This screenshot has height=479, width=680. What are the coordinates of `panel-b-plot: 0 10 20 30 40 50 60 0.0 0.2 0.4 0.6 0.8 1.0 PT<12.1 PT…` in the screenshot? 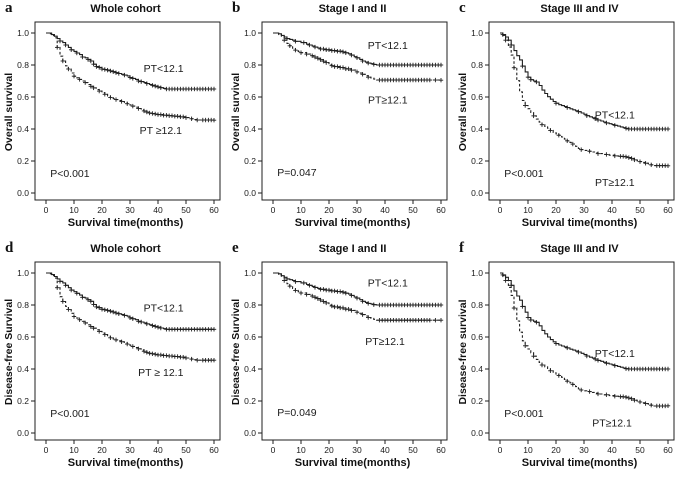 It's located at (346, 118).